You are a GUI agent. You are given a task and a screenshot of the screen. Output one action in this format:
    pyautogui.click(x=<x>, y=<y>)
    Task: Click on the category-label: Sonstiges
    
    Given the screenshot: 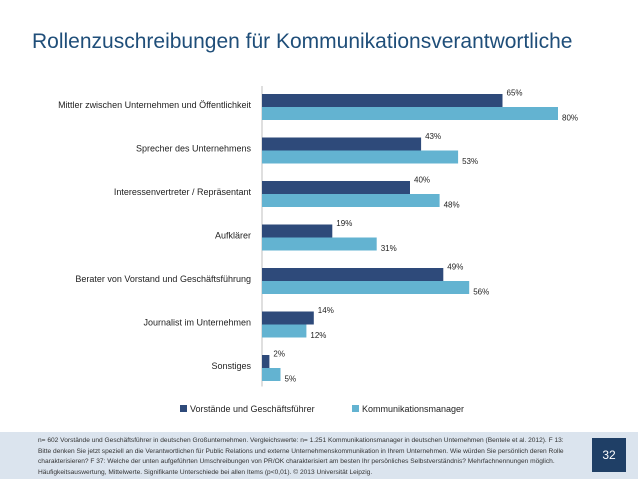 What is the action you would take?
    pyautogui.click(x=231, y=366)
    